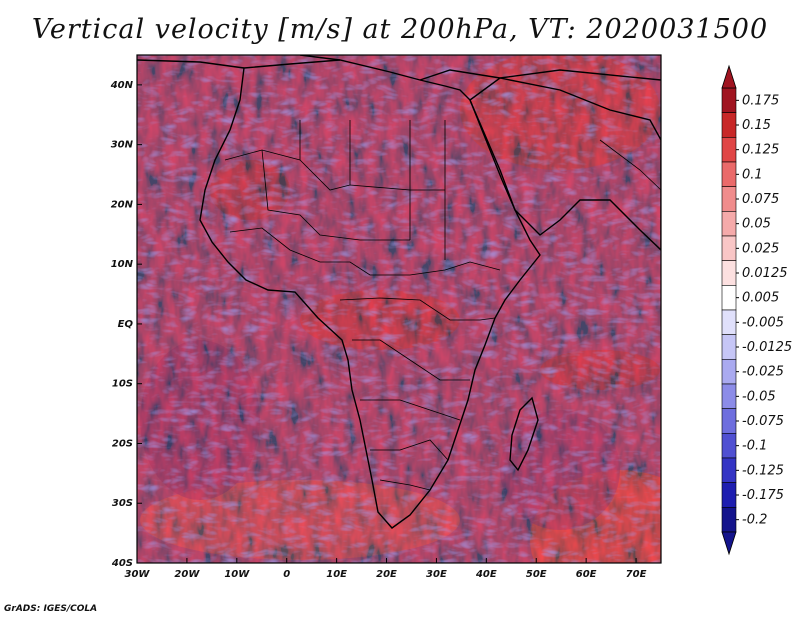  I want to click on colorbar-label: -0.125, so click(763, 470).